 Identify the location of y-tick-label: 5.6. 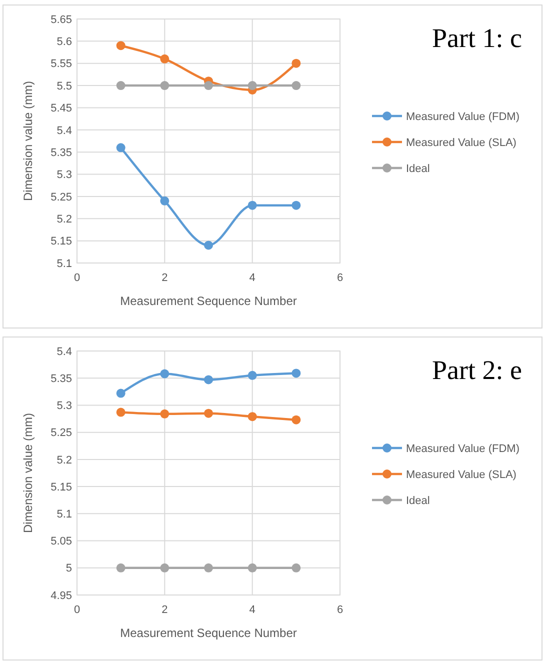
(64, 42).